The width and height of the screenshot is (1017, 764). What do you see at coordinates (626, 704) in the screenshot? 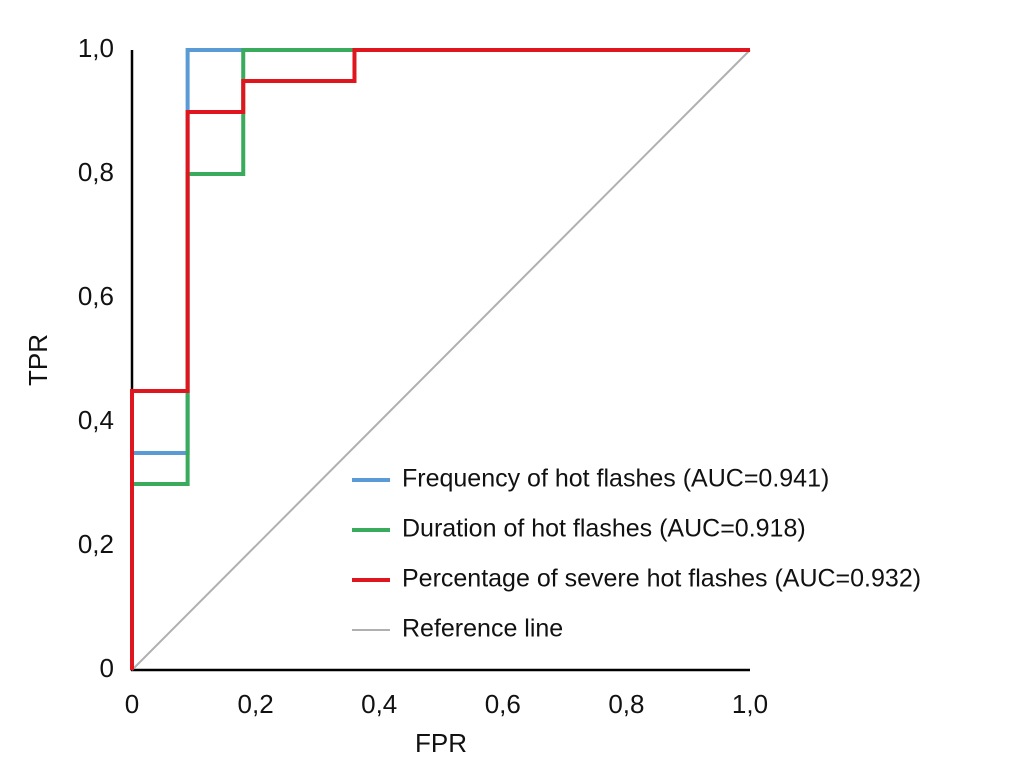
I see `x-tick-label: 0,8` at bounding box center [626, 704].